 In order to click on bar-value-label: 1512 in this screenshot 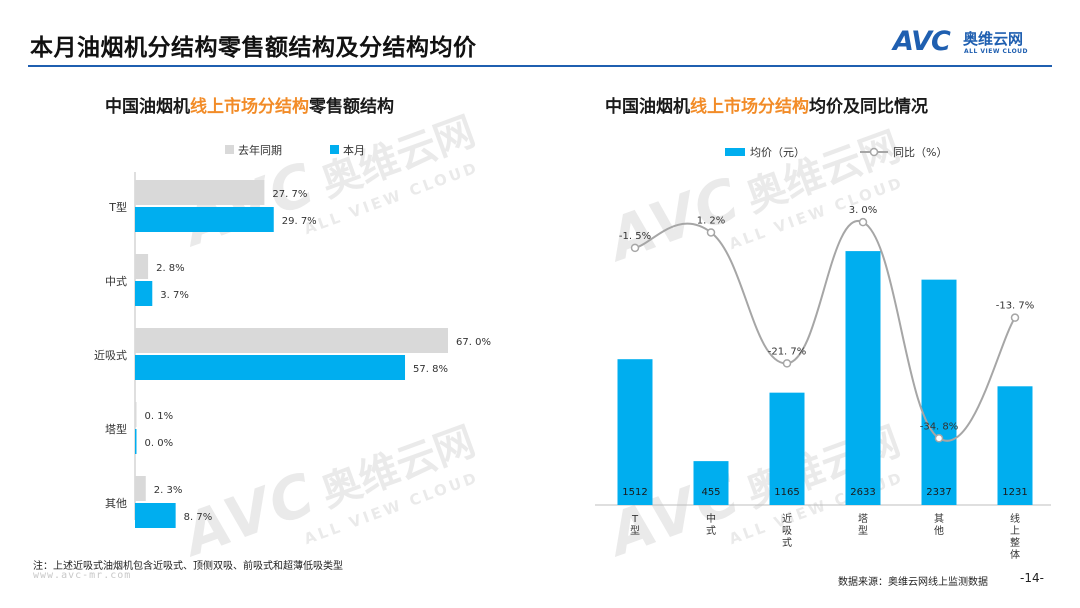, I will do `click(634, 492)`.